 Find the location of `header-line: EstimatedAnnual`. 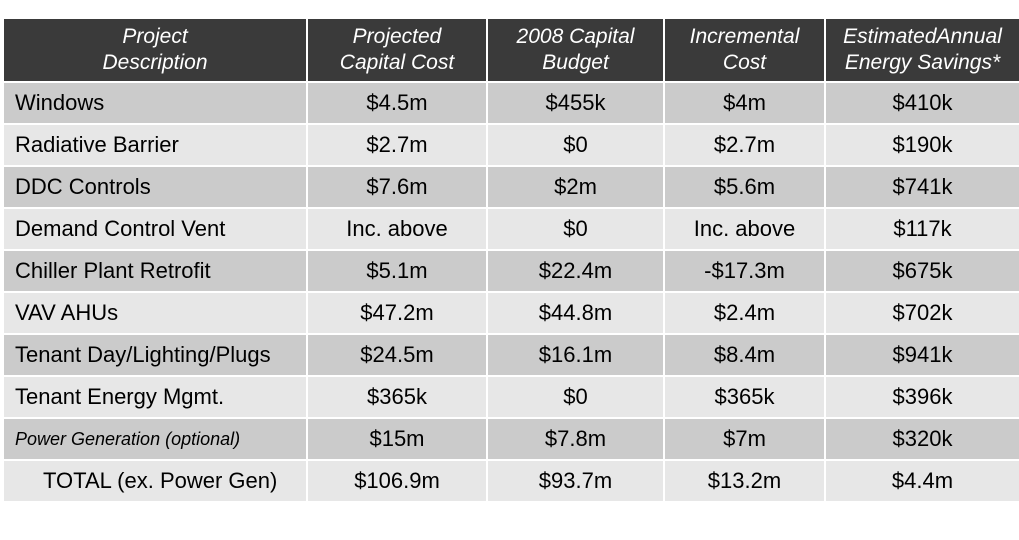

header-line: EstimatedAnnual is located at coordinates (922, 36).